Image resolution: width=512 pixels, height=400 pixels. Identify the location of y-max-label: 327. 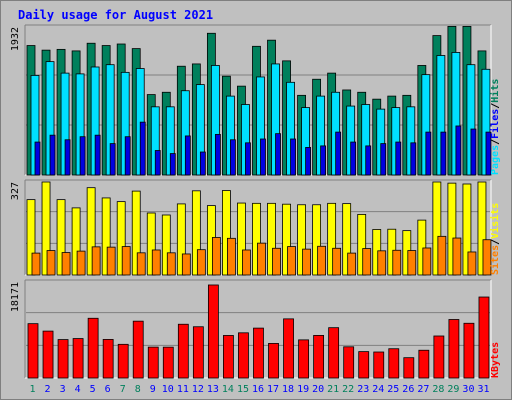
(15, 191).